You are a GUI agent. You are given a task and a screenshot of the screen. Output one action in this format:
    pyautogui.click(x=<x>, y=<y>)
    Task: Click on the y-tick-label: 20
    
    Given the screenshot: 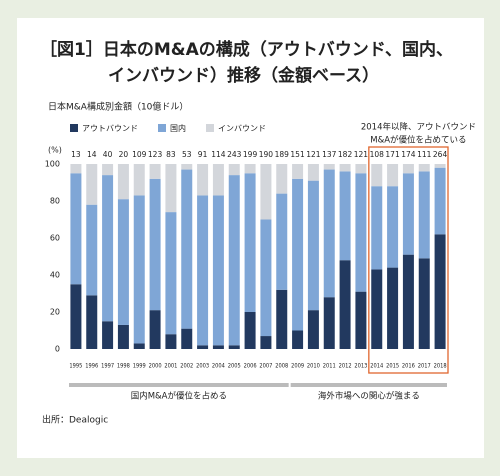 What is the action you would take?
    pyautogui.click(x=55, y=312)
    